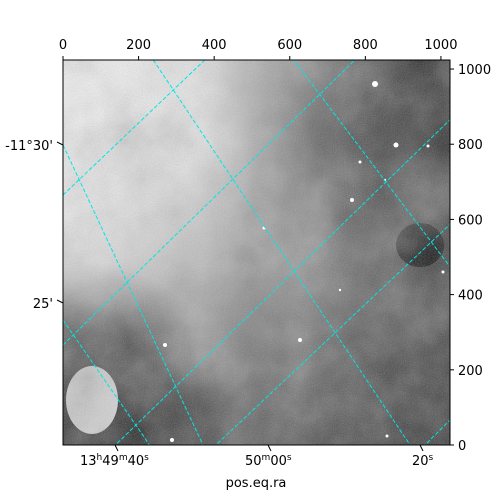  What do you see at coordinates (268, 461) in the screenshot?
I see `ra-tick-label-2: 50m00s` at bounding box center [268, 461].